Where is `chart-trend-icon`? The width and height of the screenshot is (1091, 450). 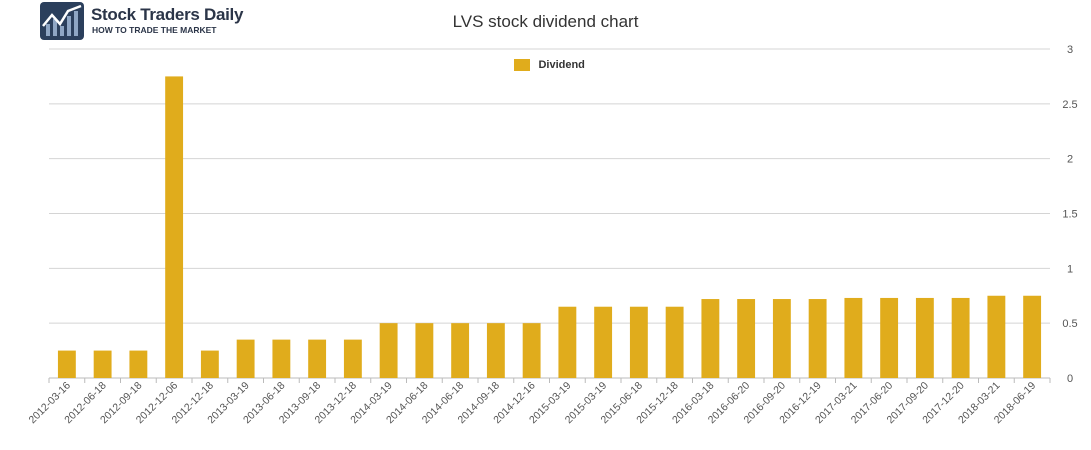 chart-trend-icon is located at coordinates (62, 21).